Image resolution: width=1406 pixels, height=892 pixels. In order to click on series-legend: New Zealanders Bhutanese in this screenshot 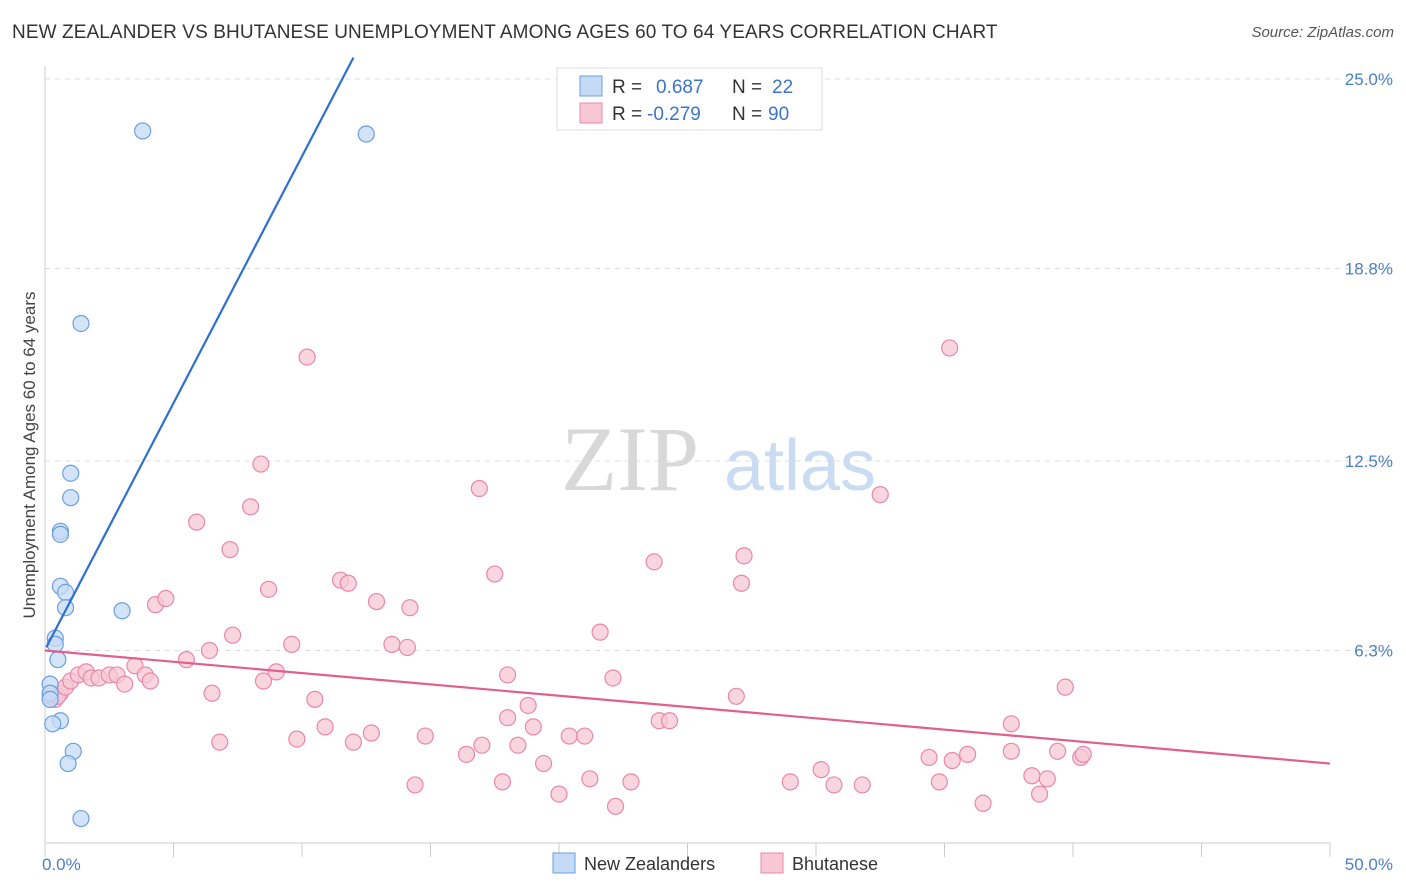, I will do `click(715, 863)`.